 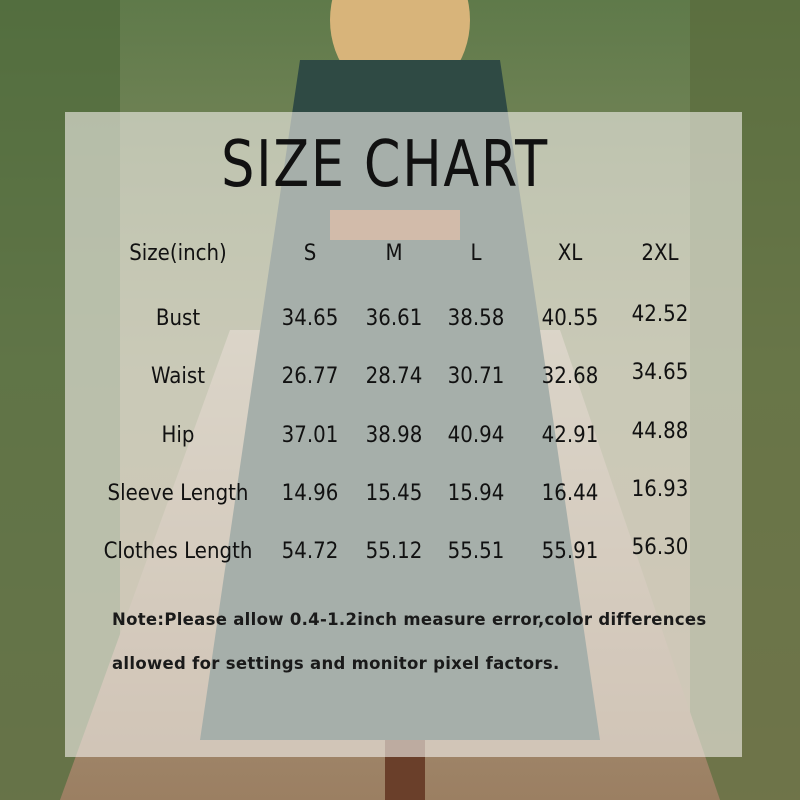 What do you see at coordinates (394, 253) in the screenshot?
I see `size-header: M` at bounding box center [394, 253].